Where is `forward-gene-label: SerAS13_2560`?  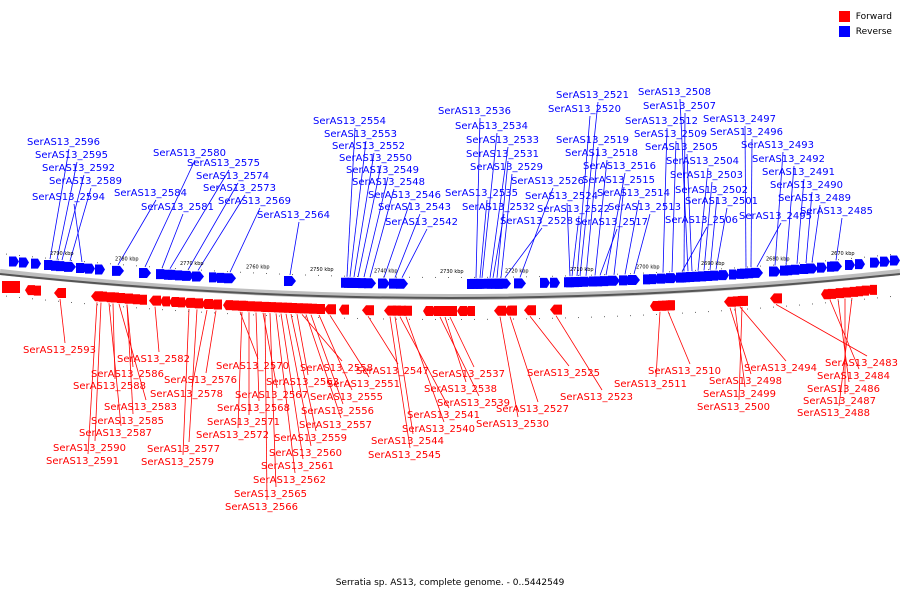
forward-gene-label: SerAS13_2560 is located at coordinates (305, 453).